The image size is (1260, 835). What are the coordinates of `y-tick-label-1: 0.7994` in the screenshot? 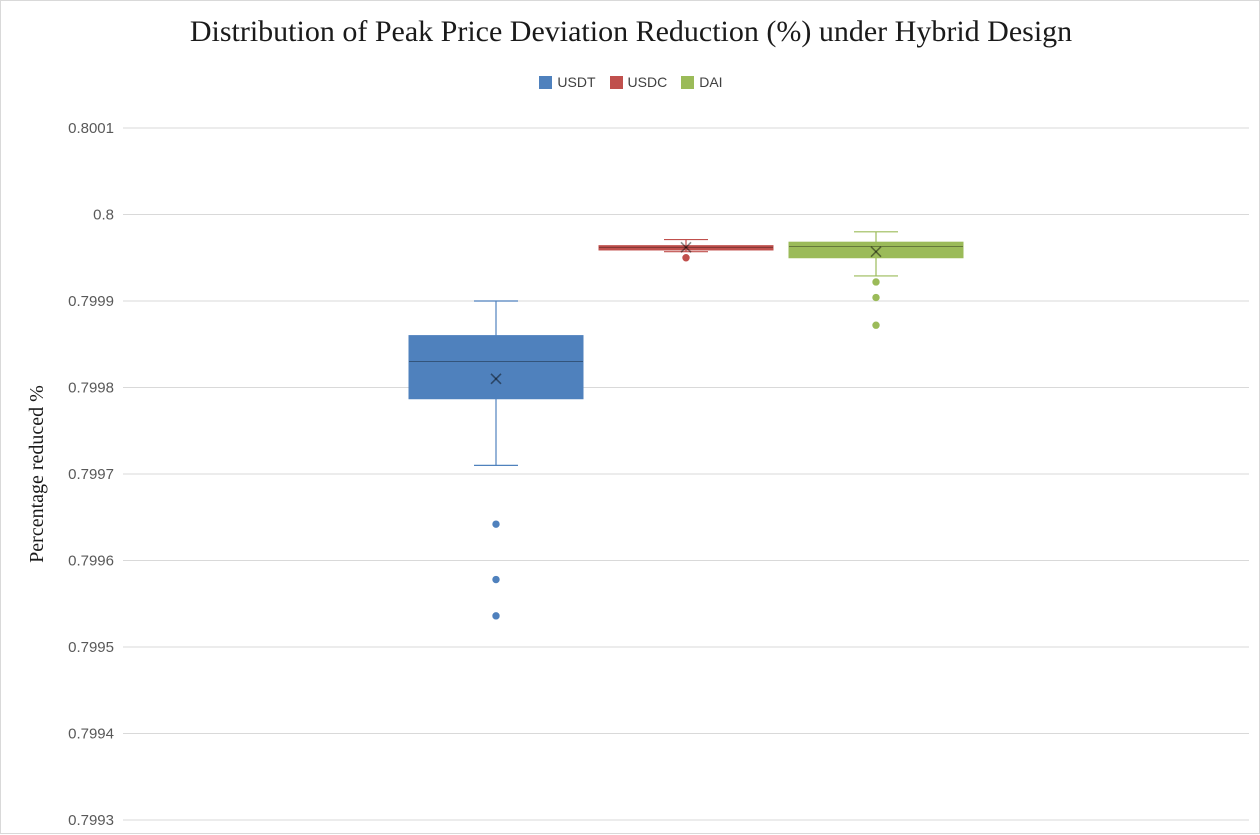 It's located at (91, 734).